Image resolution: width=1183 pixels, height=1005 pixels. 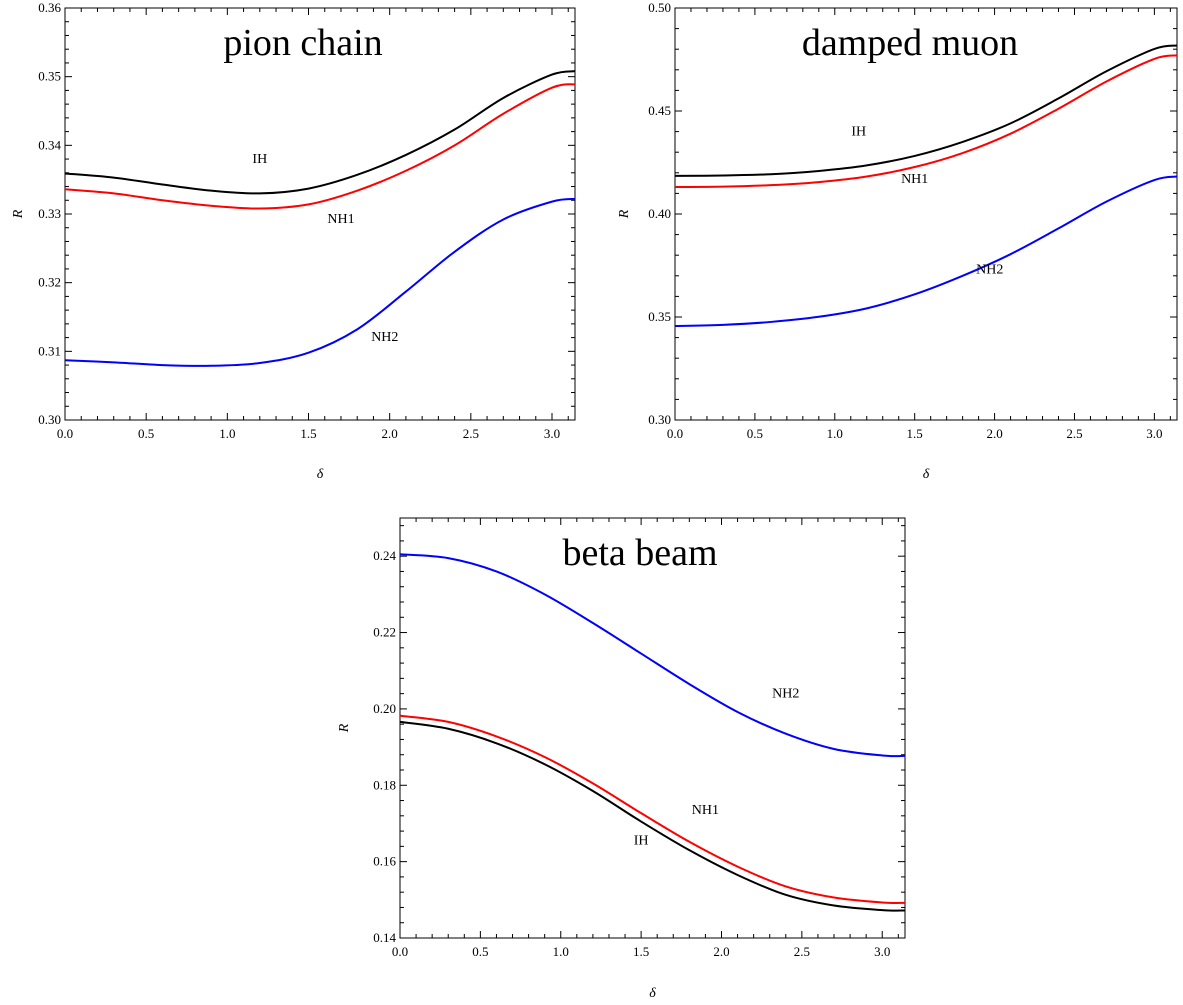 What do you see at coordinates (659, 110) in the screenshot?
I see `y-tick-label: 0.45` at bounding box center [659, 110].